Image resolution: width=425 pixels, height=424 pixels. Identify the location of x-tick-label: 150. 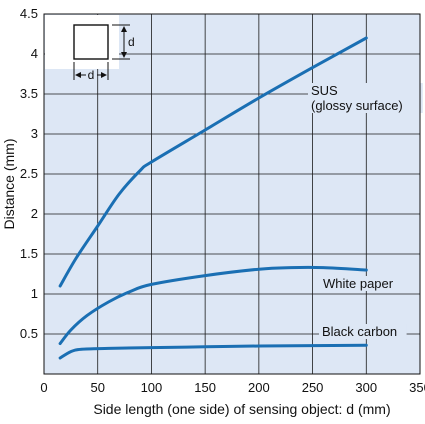
(205, 387).